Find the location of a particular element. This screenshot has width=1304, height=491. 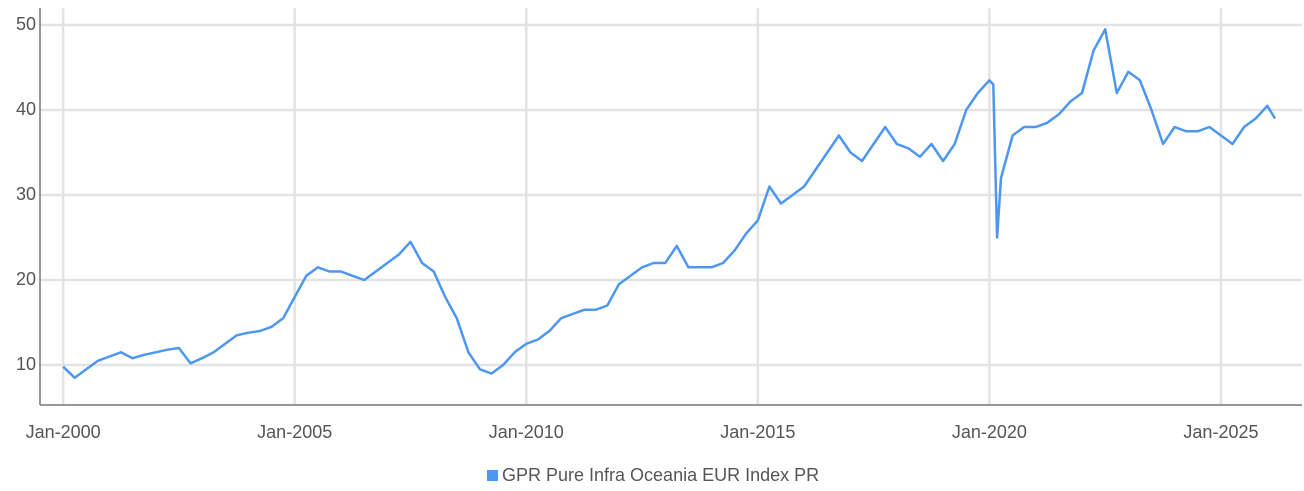

x-tick-label: Jan-2000 is located at coordinates (63, 432).